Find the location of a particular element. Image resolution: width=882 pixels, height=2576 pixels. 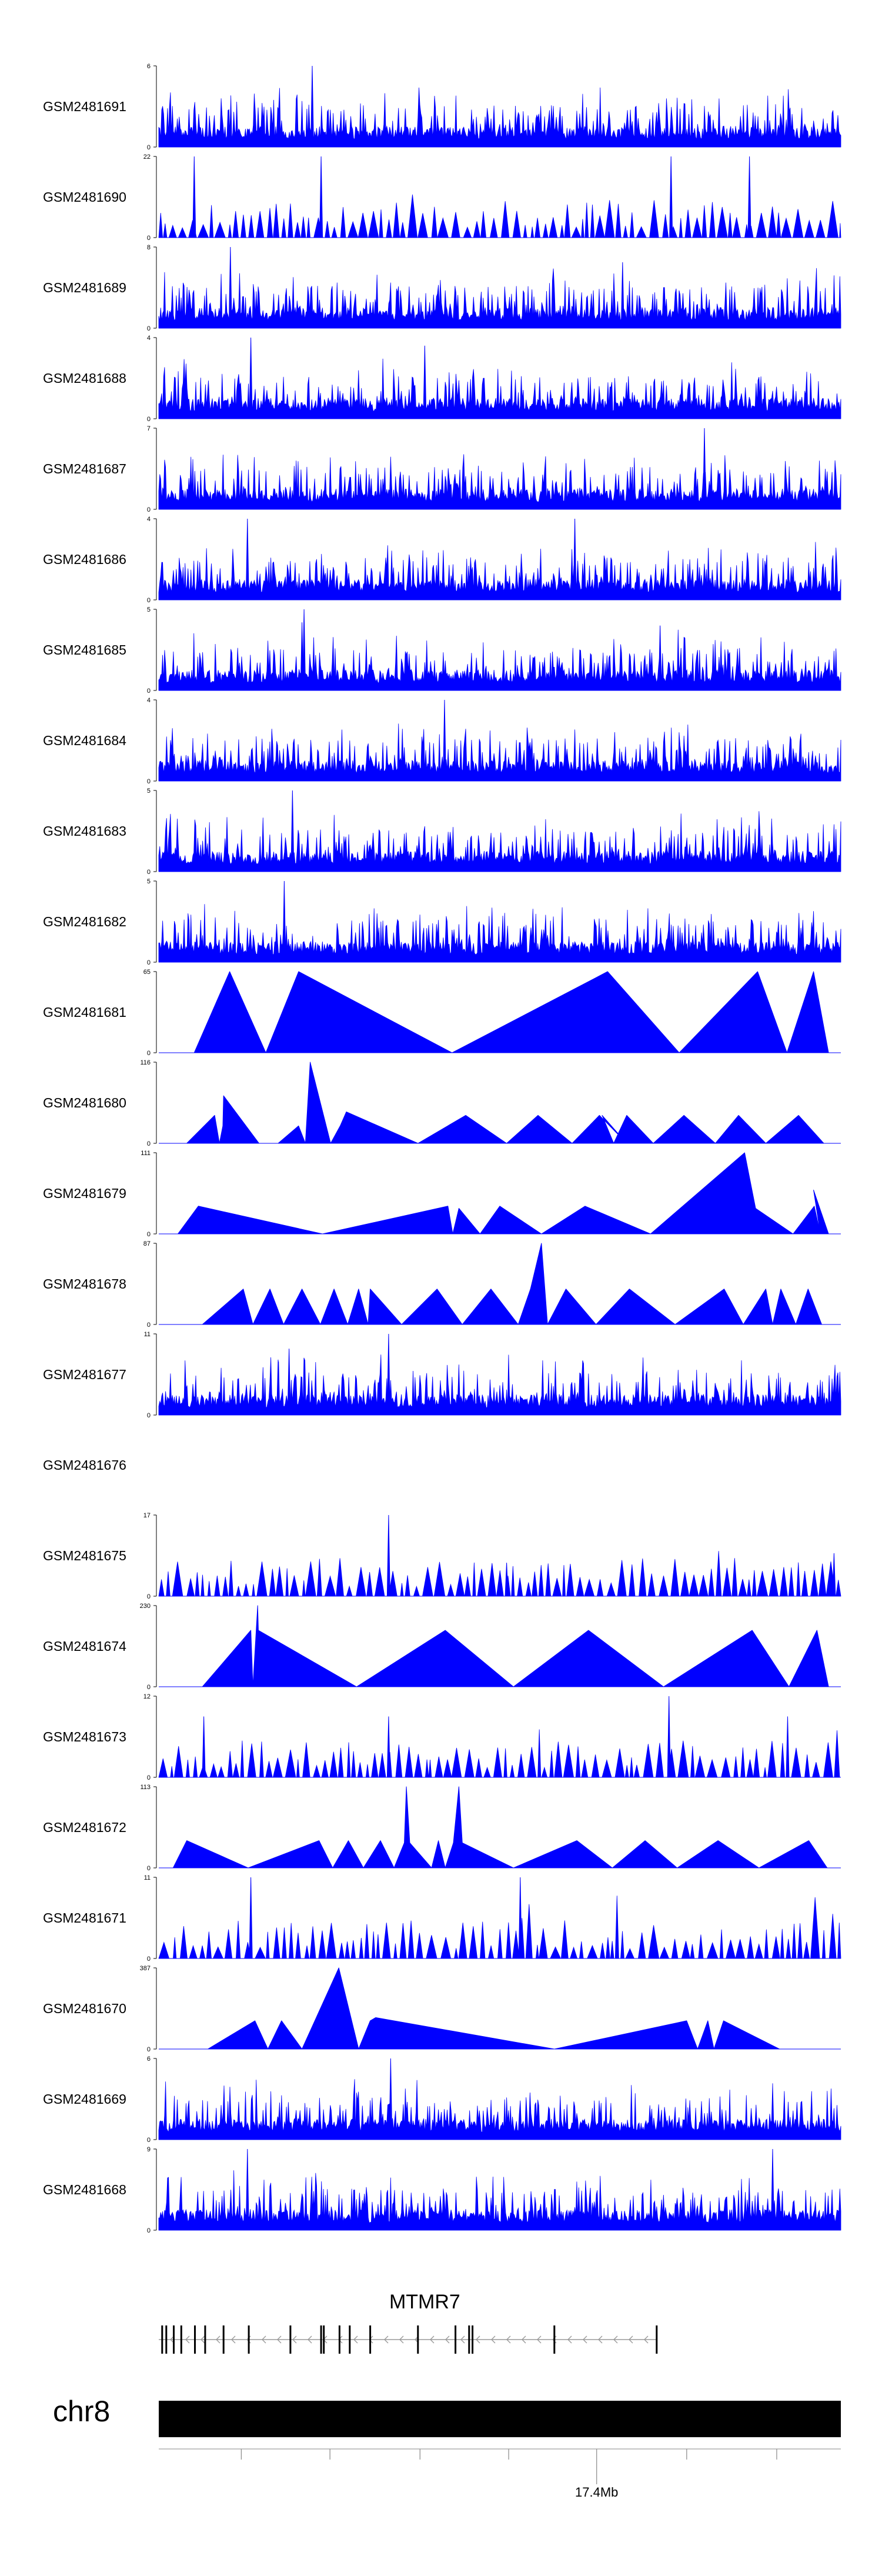

gene-name: MTMR7 is located at coordinates (424, 2302).